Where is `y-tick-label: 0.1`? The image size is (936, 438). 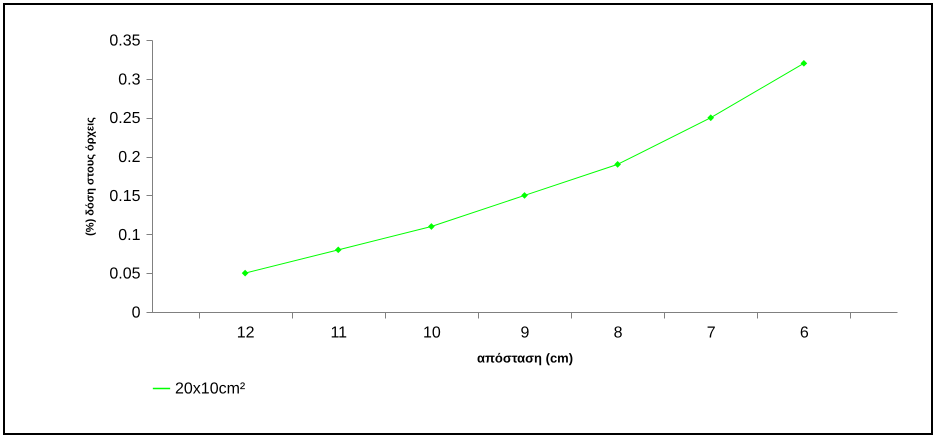
y-tick-label: 0.1 is located at coordinates (129, 235).